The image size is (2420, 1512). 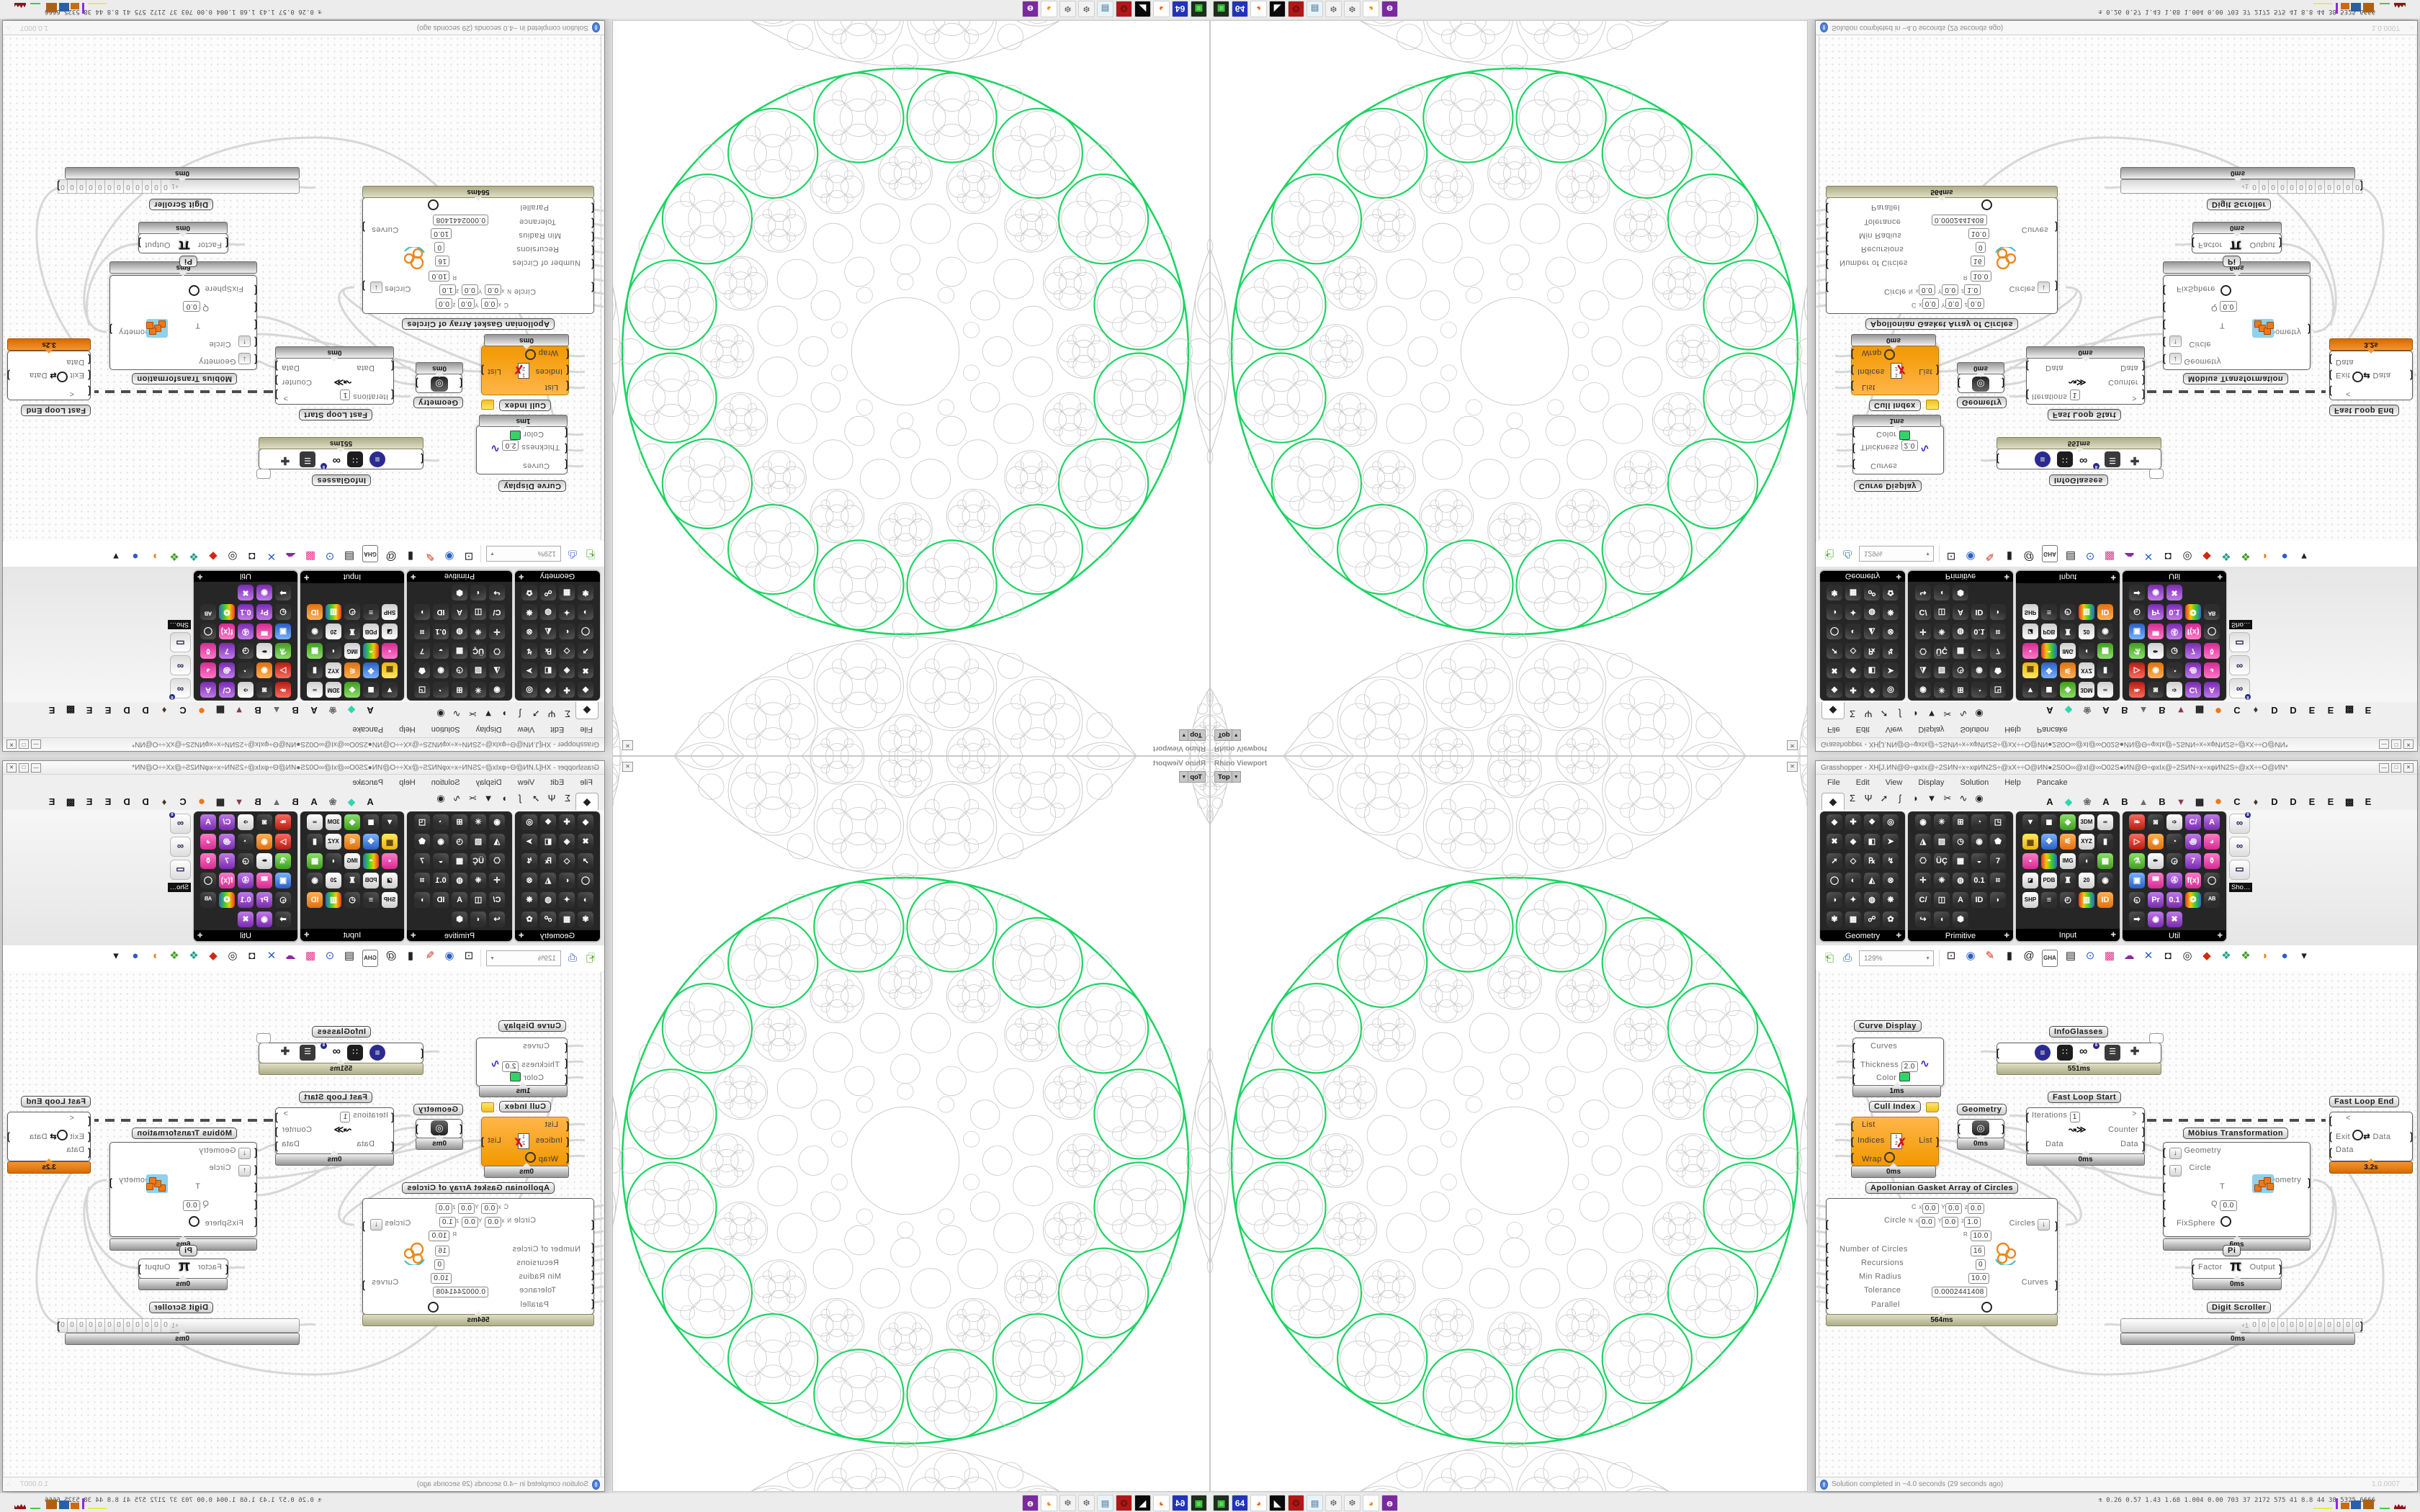 What do you see at coordinates (246, 631) in the screenshot?
I see `component-icon: ➃` at bounding box center [246, 631].